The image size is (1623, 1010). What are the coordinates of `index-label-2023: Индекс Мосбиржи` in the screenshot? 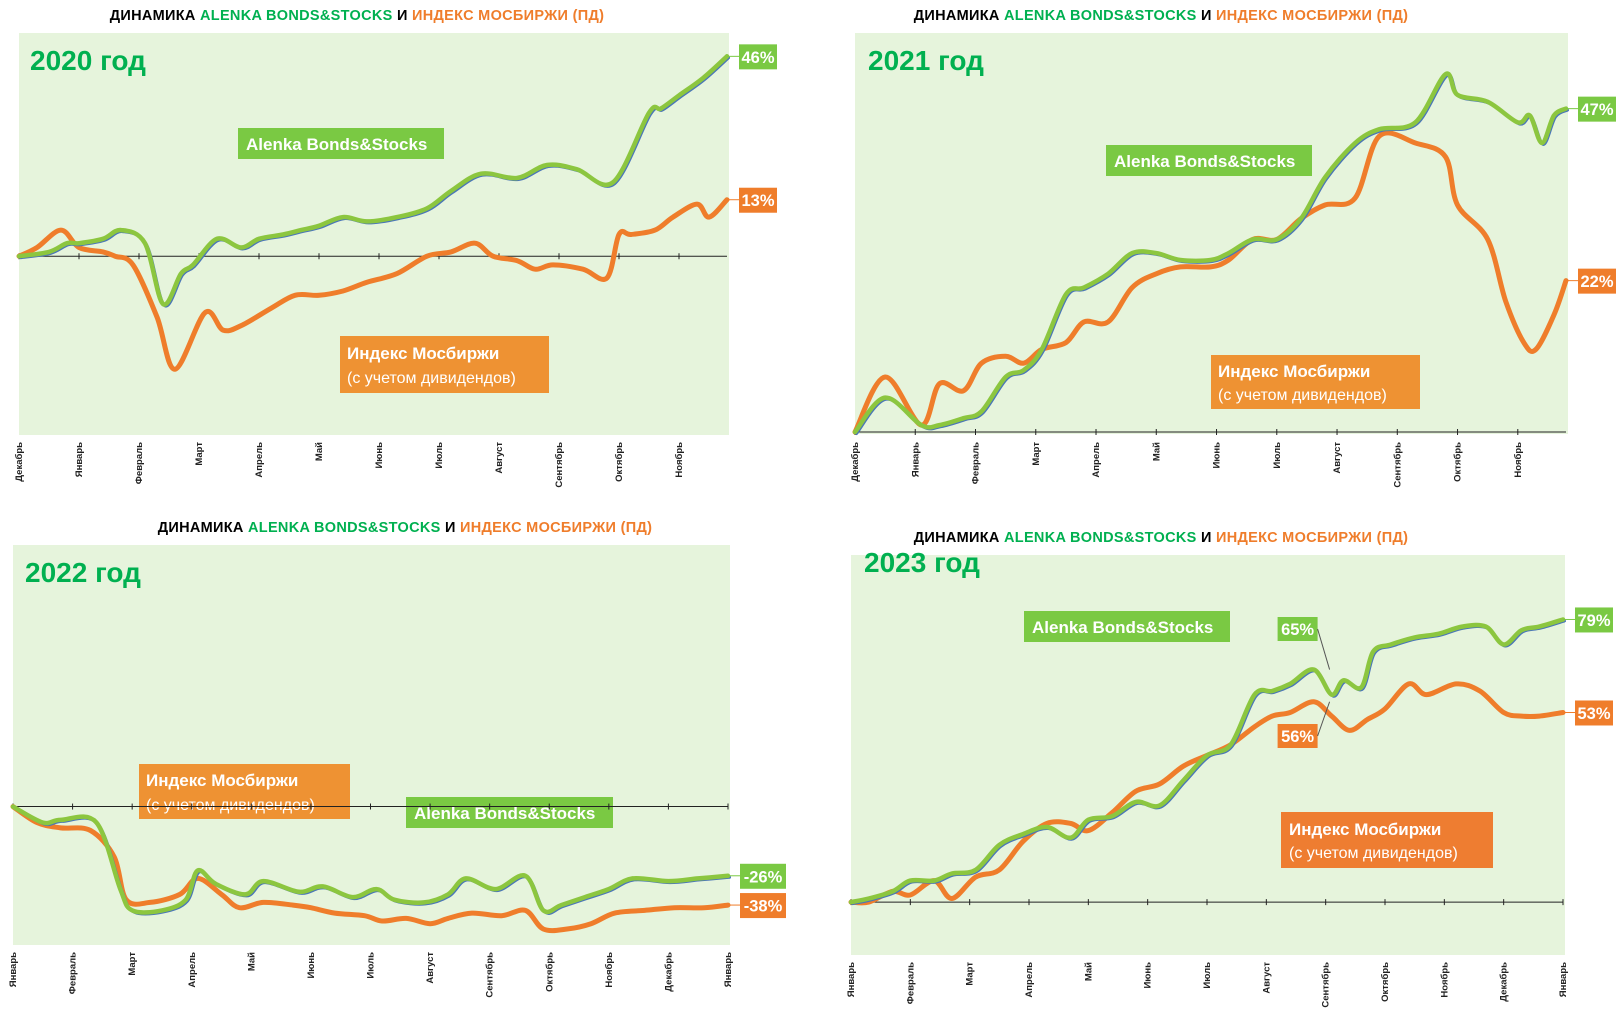 It's located at (1365, 829).